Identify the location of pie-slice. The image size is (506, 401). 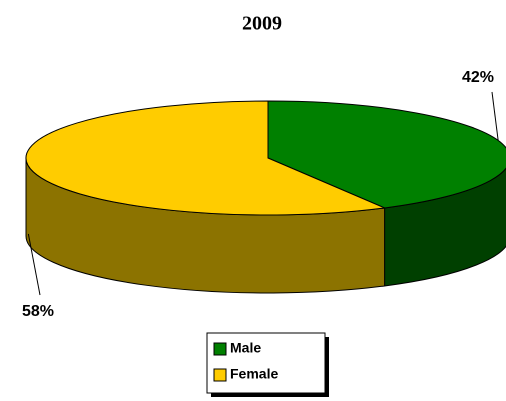
(386, 154).